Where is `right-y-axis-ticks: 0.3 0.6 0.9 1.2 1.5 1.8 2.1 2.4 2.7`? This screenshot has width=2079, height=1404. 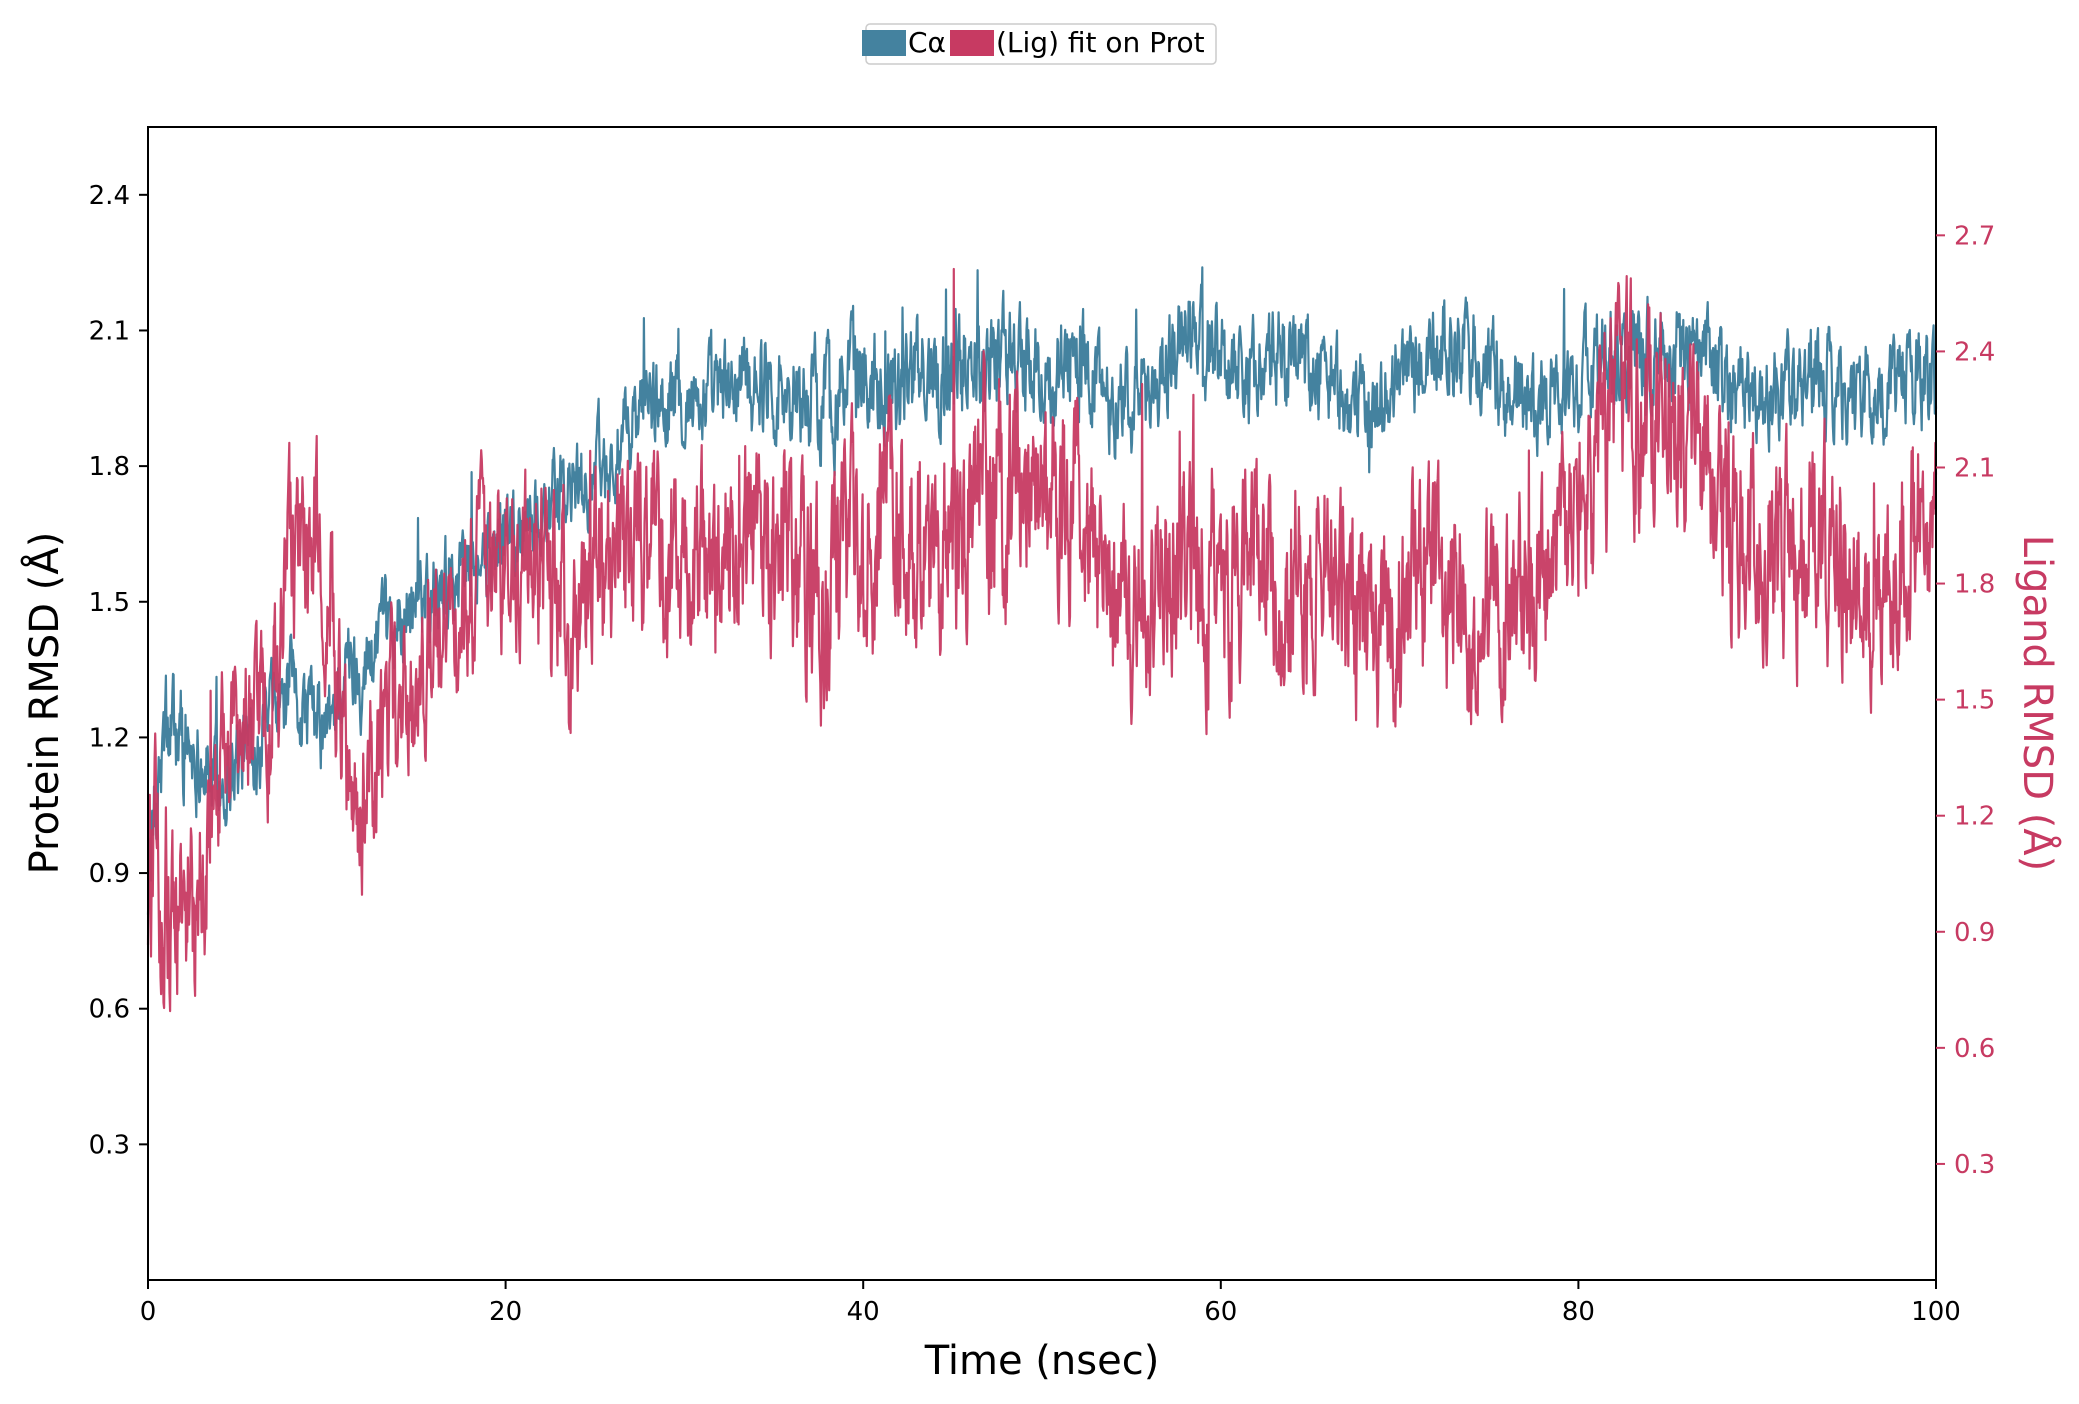
right-y-axis-ticks: 0.3 0.6 0.9 1.2 1.5 1.8 2.1 2.4 2.7 is located at coordinates (1965, 700).